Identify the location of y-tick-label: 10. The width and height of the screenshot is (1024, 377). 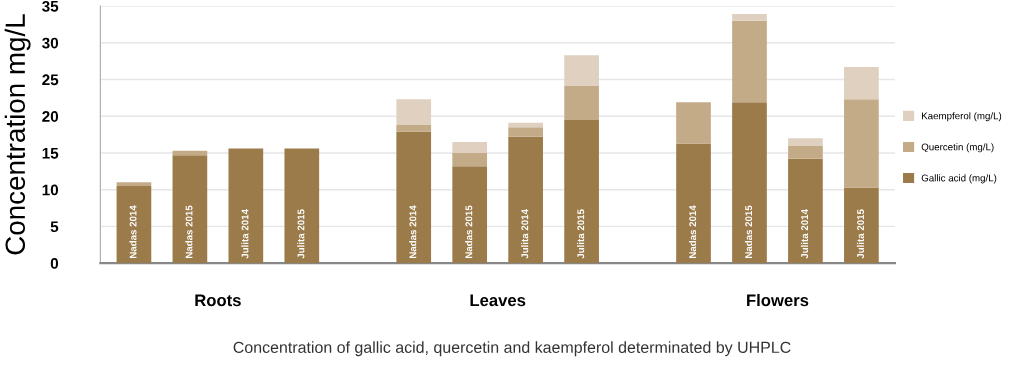
(50, 190).